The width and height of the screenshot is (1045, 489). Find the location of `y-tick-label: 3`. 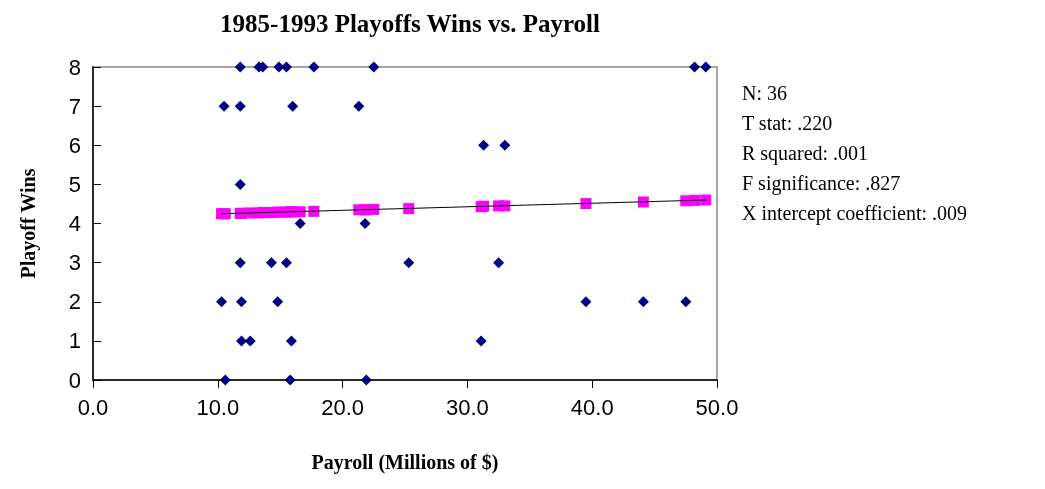

y-tick-label: 3 is located at coordinates (74, 263).